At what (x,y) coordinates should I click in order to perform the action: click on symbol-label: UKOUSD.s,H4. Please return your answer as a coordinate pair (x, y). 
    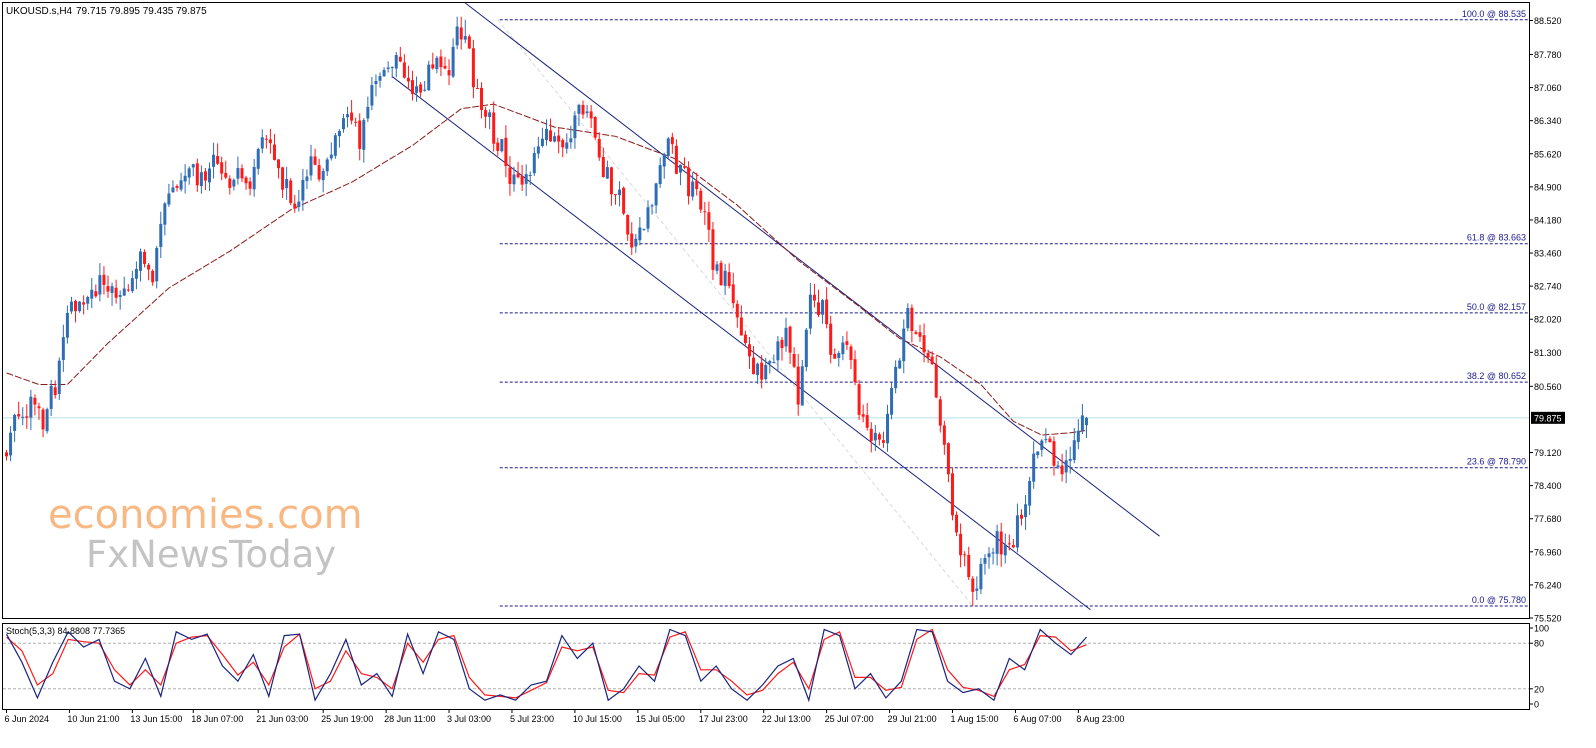
    Looking at the image, I should click on (39, 11).